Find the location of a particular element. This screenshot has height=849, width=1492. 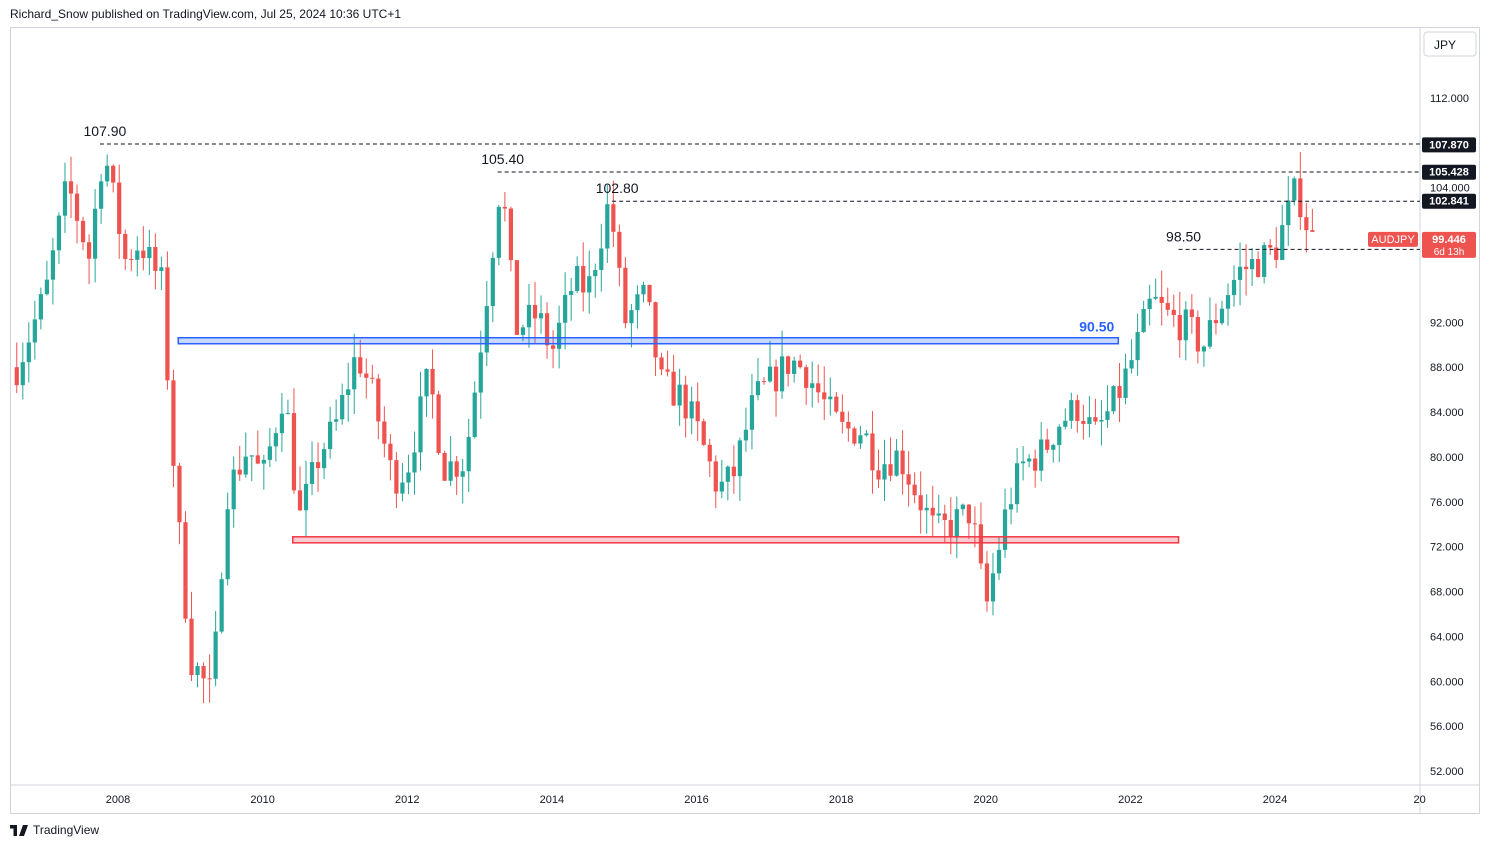

currency-button is located at coordinates (1450, 44).